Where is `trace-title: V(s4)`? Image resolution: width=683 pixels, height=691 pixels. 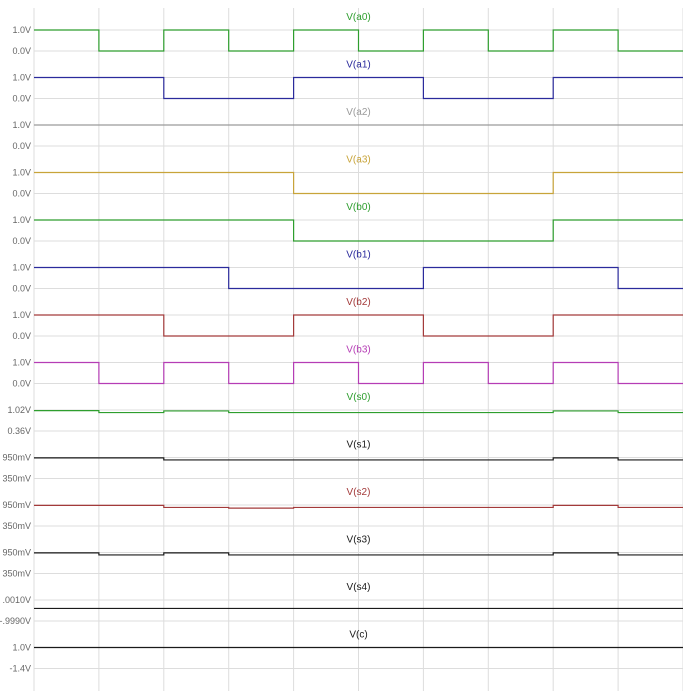
trace-title: V(s4) is located at coordinates (359, 587).